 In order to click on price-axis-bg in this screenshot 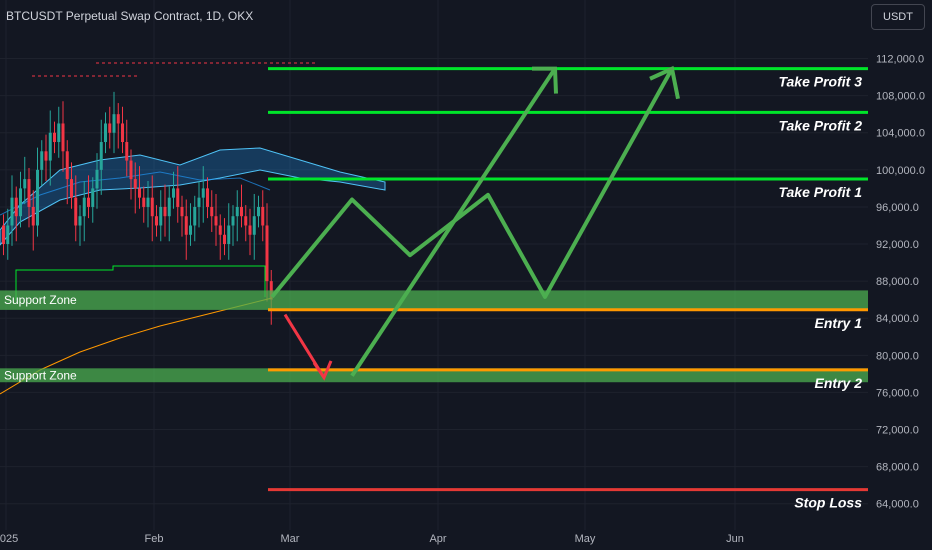, I will do `click(900, 265)`.